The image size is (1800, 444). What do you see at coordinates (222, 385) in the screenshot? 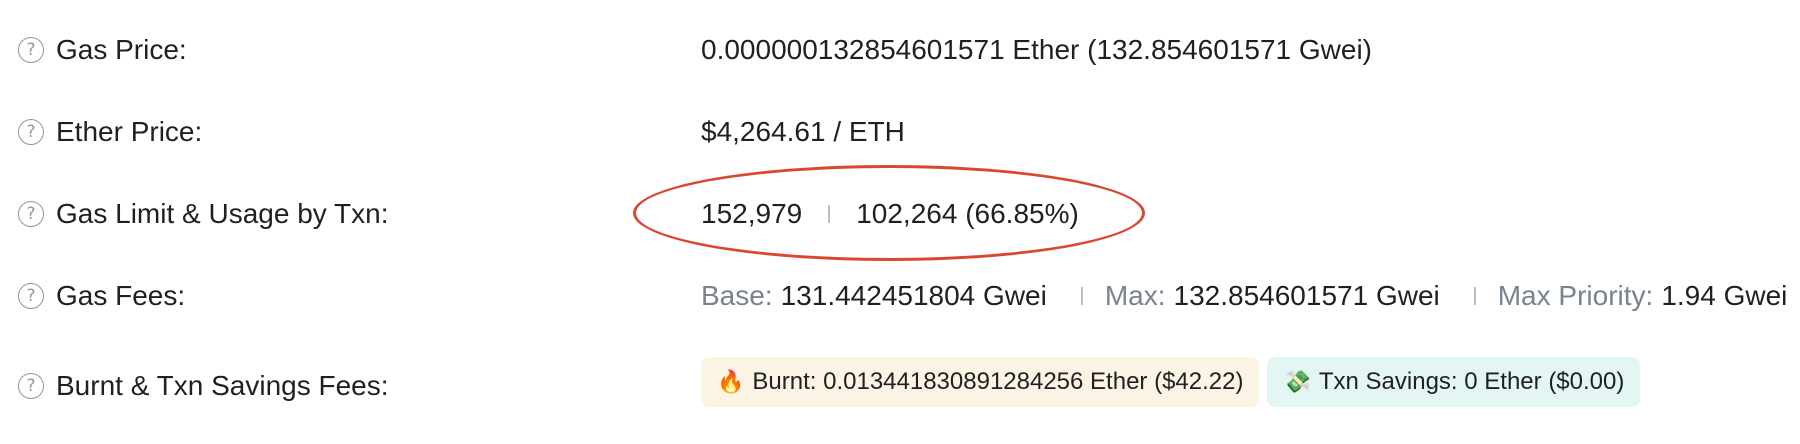
I see `burnt-fees-label: Burnt & Txn Savings Fees:` at bounding box center [222, 385].